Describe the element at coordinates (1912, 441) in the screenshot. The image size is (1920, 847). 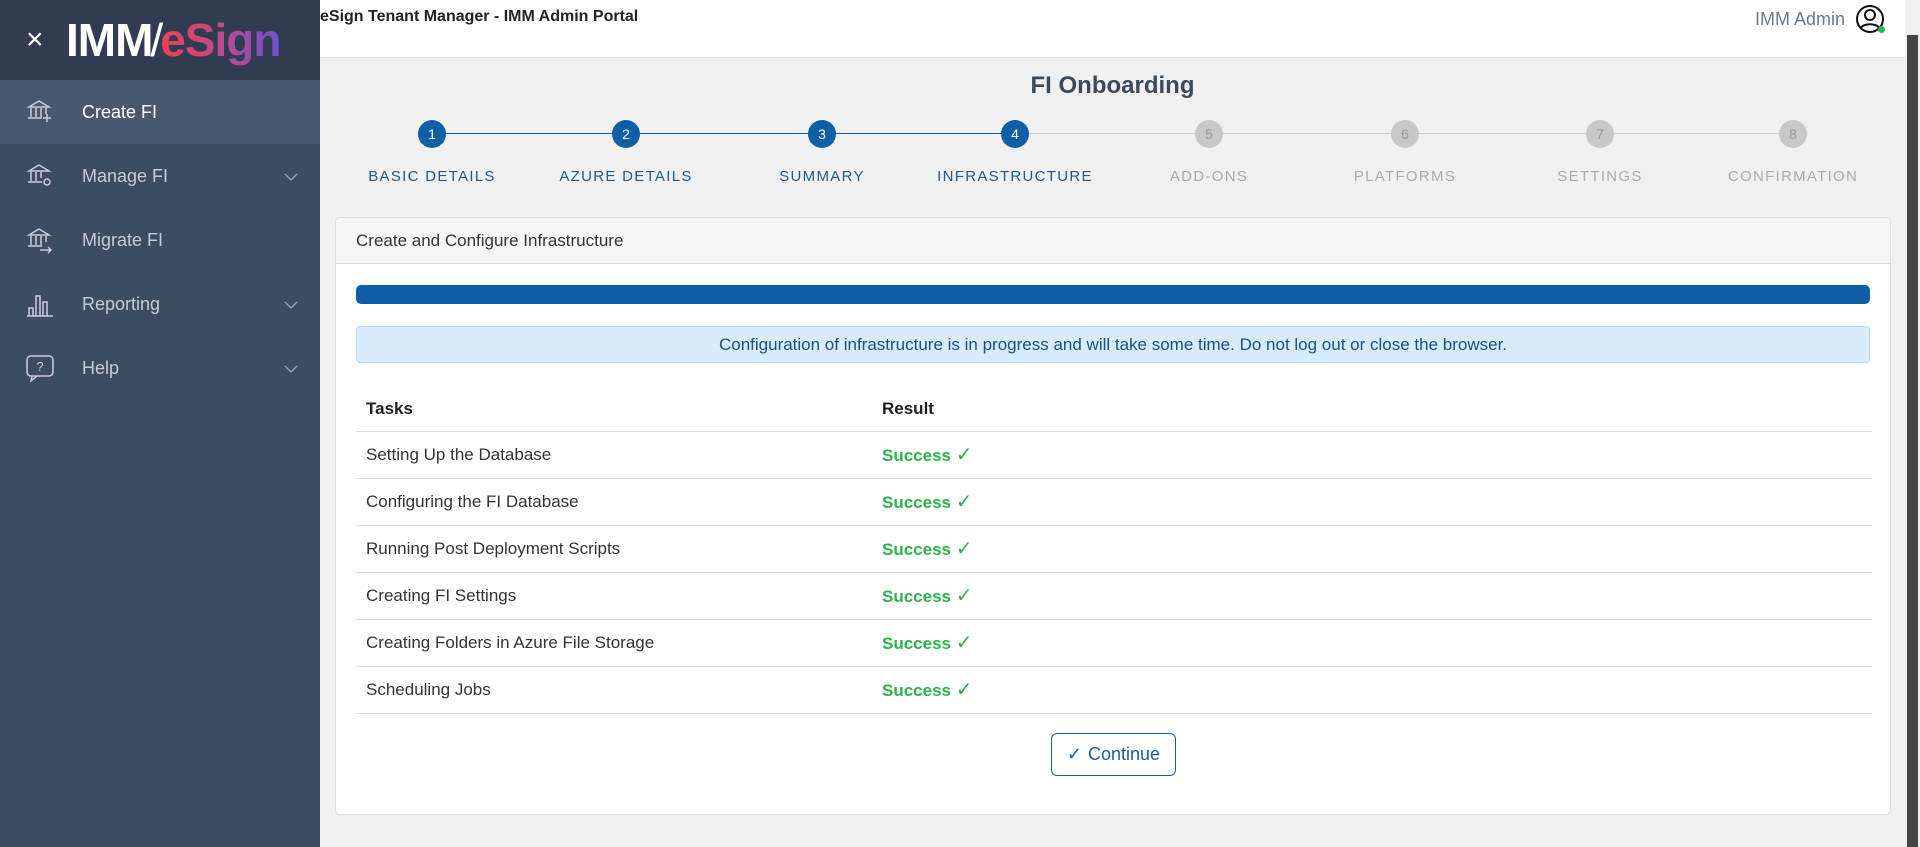
I see `scrollbar-thumb` at that location.